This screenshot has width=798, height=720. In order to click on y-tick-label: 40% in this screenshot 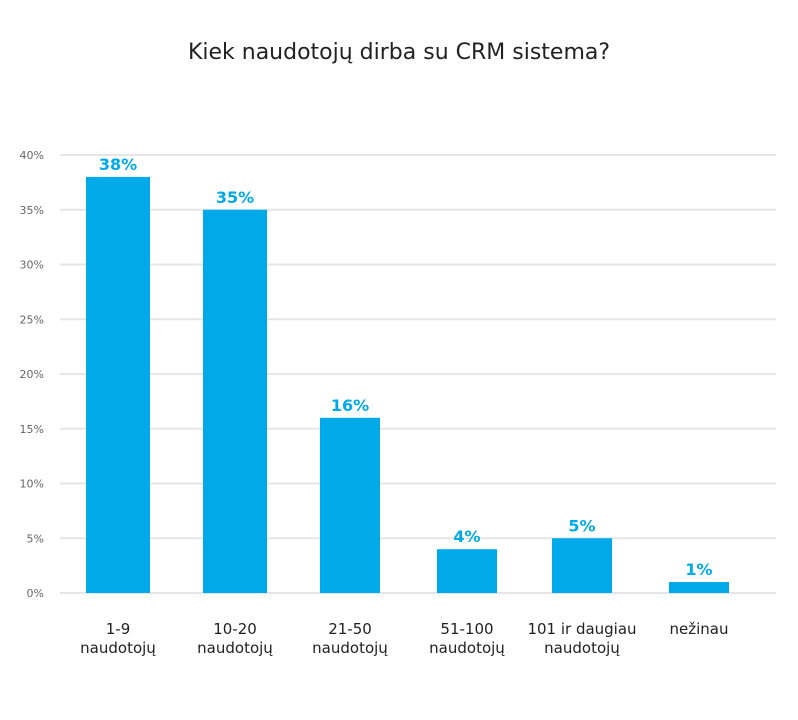, I will do `click(32, 155)`.